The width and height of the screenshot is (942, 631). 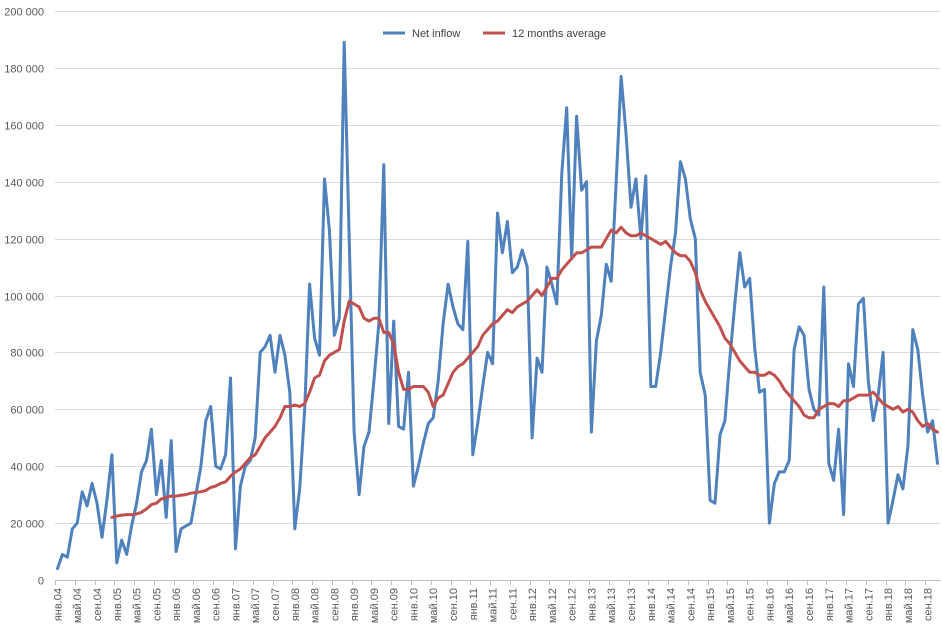 I want to click on x-tick-label: сен.12, so click(x=573, y=604).